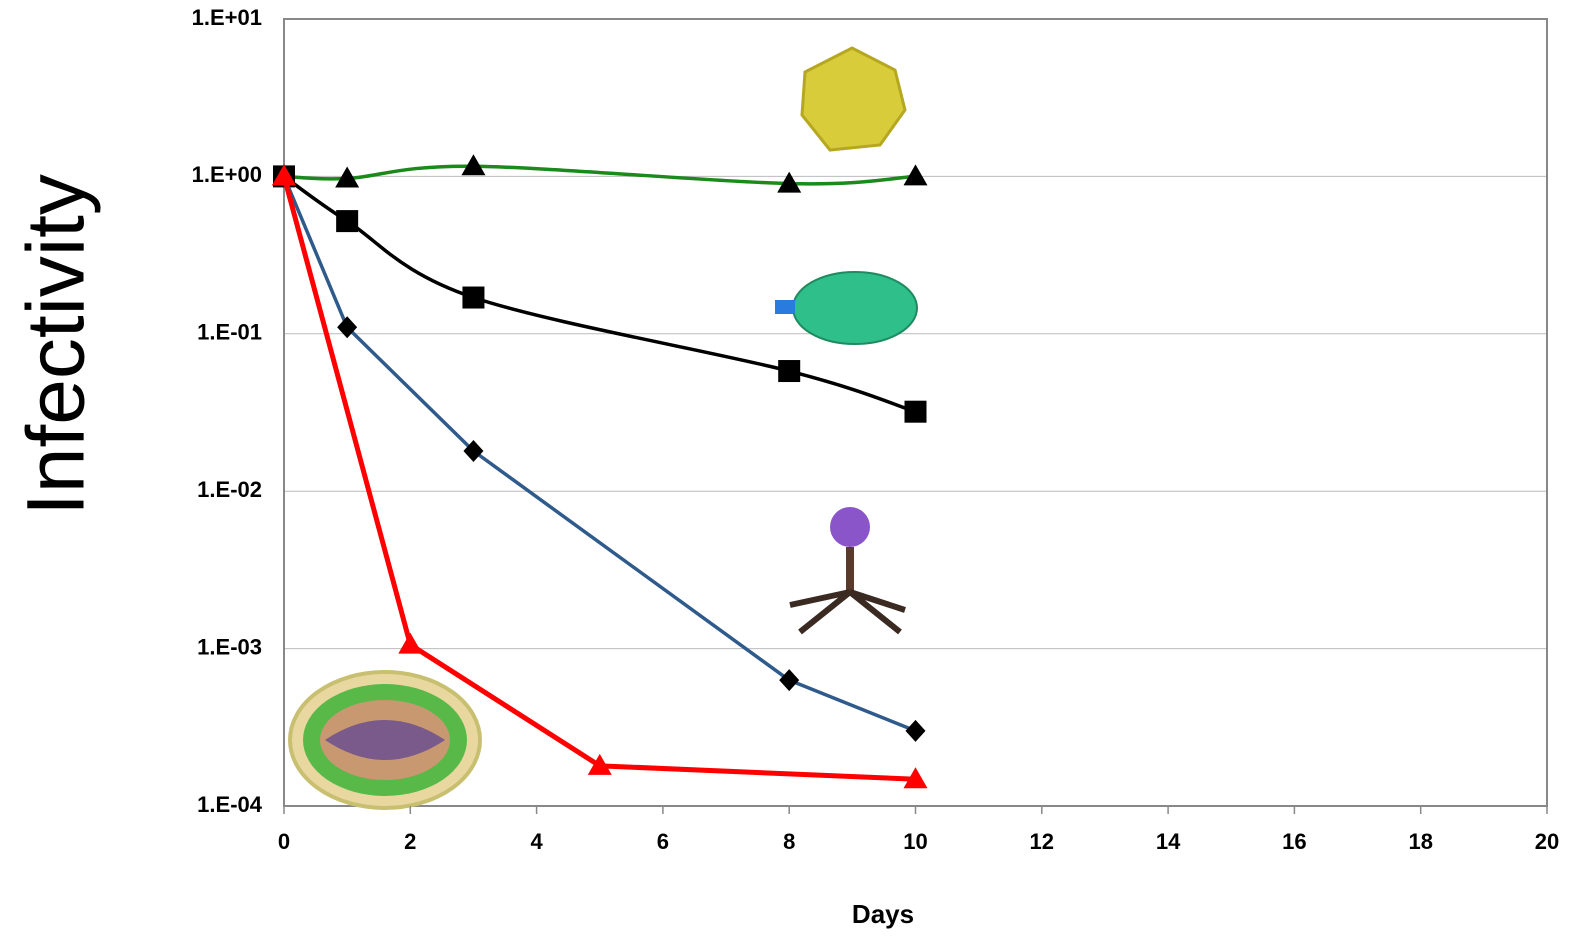 The height and width of the screenshot is (950, 1593). I want to click on y-tick-label: 1.E-03, so click(229, 646).